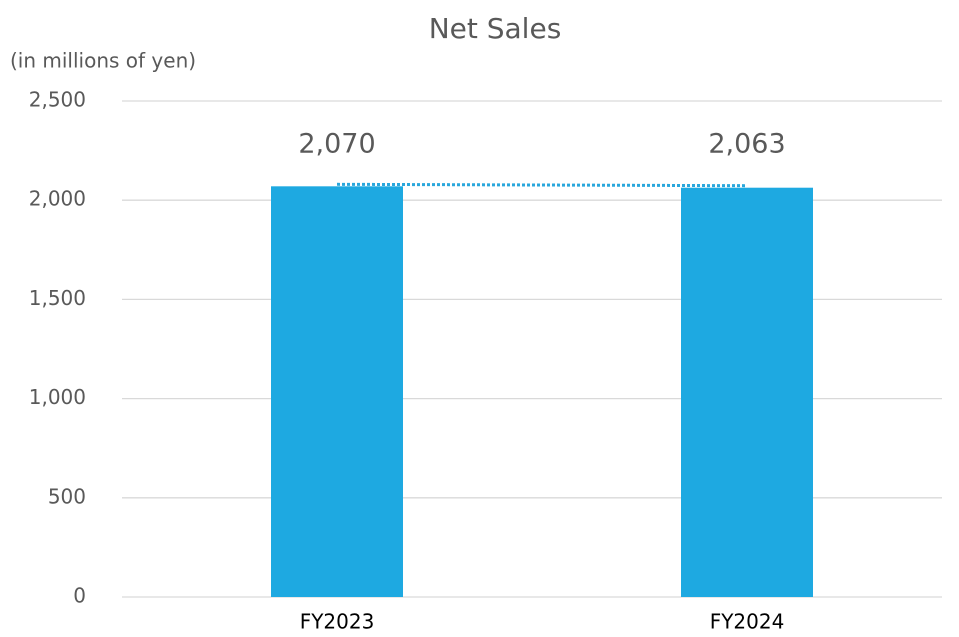  What do you see at coordinates (57, 397) in the screenshot?
I see `y-tick-label: 1,000` at bounding box center [57, 397].